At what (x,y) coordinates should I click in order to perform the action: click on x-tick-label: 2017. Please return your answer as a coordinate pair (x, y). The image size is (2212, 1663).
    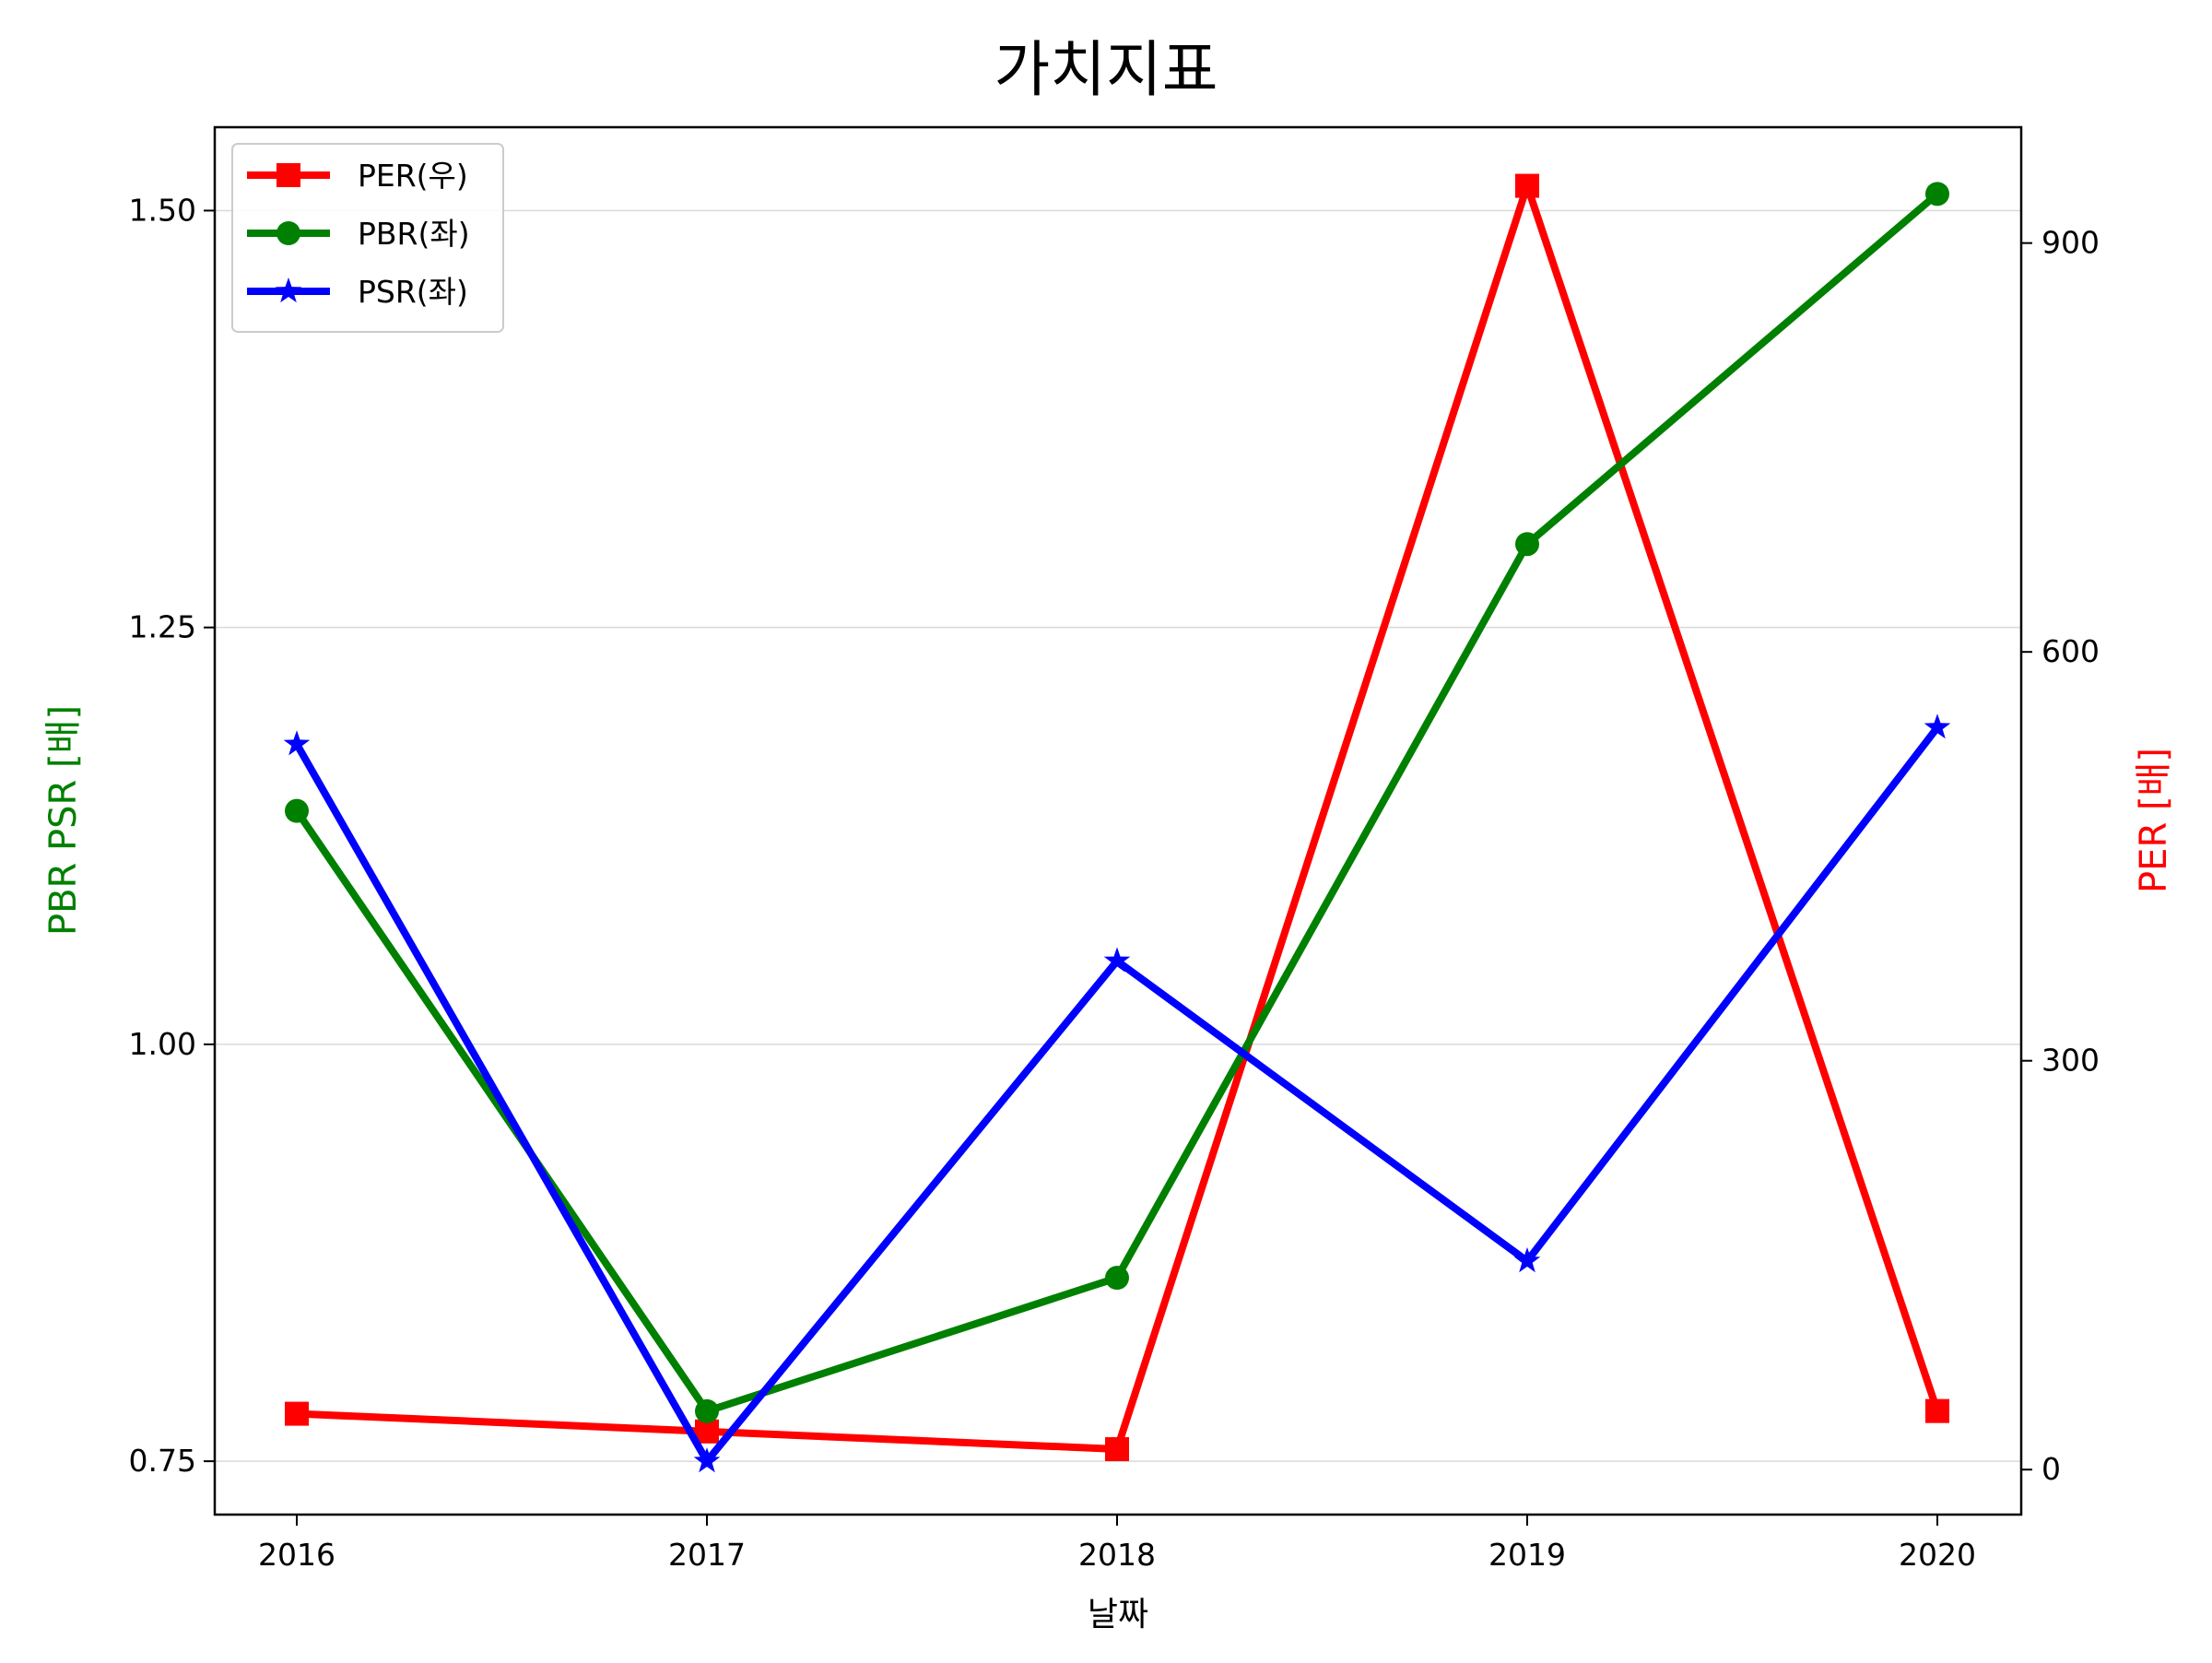
    Looking at the image, I should click on (707, 1555).